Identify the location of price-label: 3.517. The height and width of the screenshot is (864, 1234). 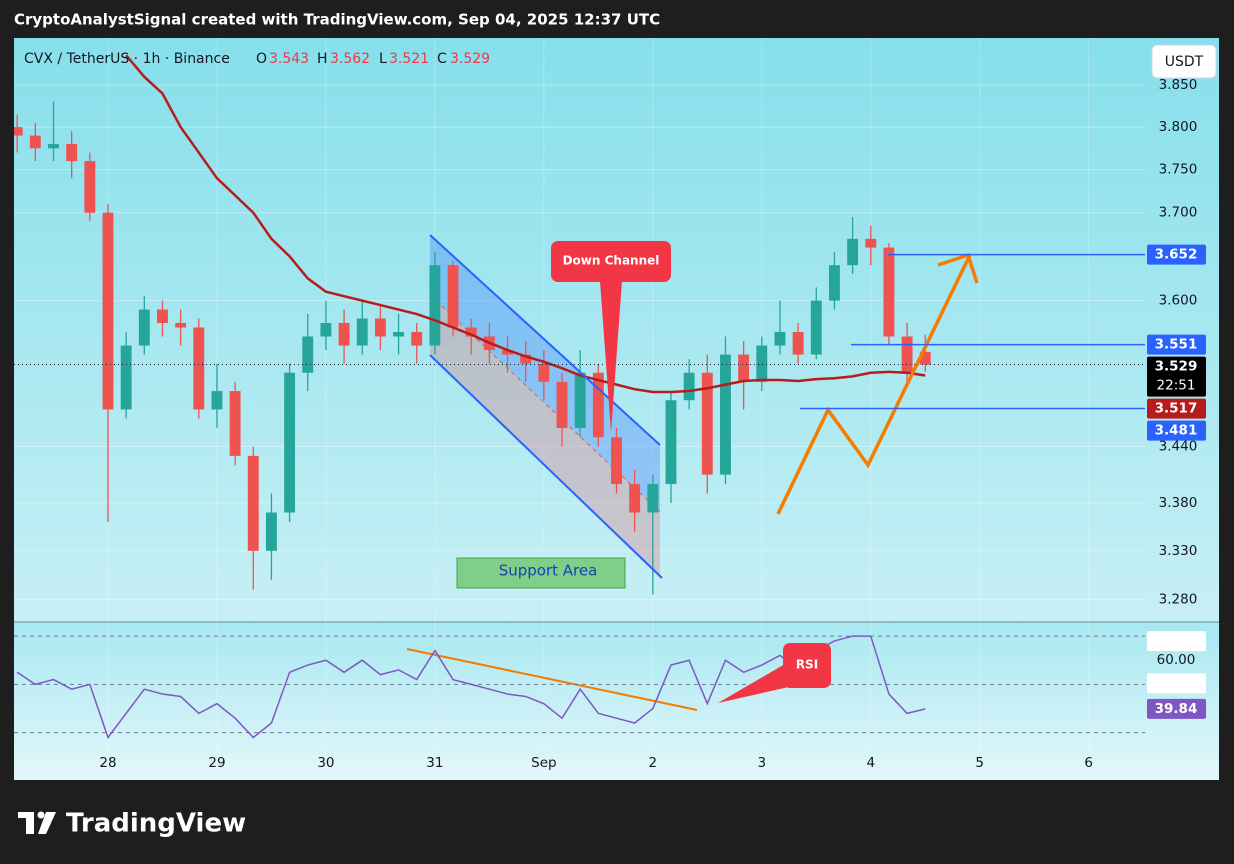
(1176, 409).